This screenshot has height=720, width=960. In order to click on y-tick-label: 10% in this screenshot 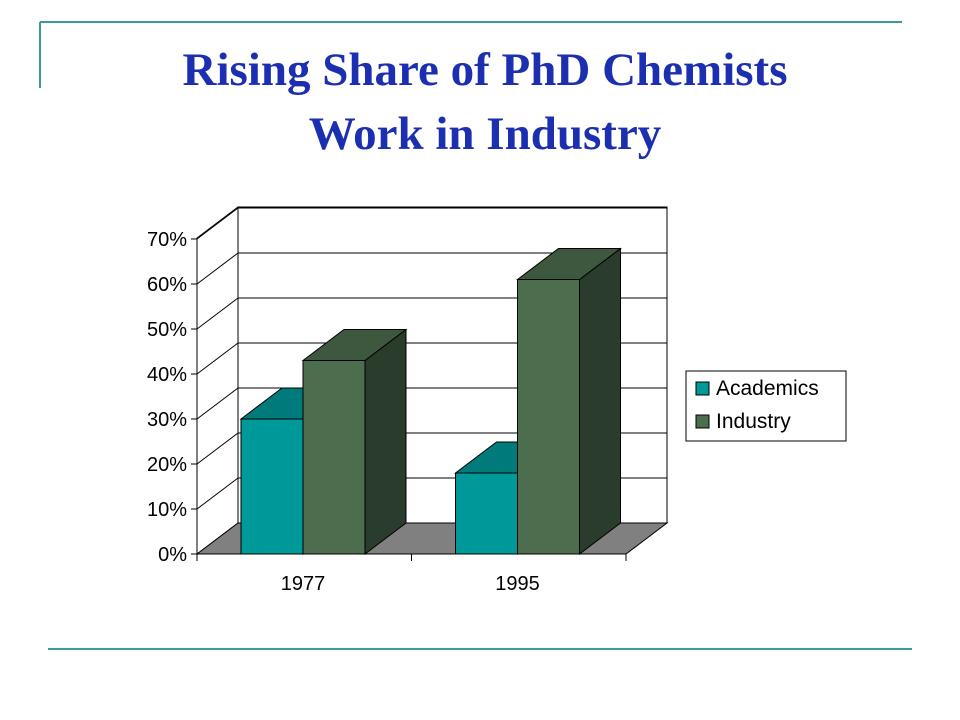, I will do `click(167, 510)`.